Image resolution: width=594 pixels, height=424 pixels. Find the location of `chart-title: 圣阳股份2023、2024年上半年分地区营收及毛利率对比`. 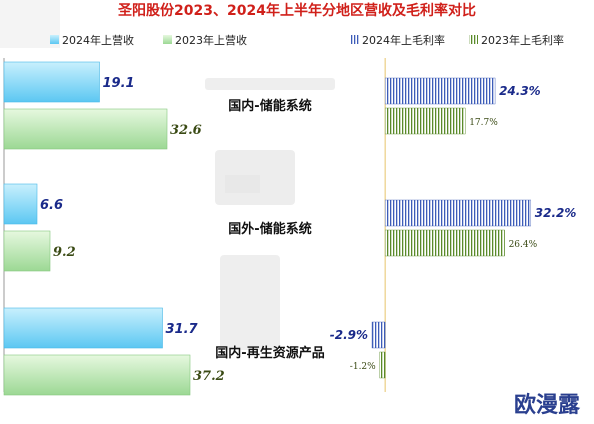

chart-title: 圣阳股份2023、2024年上半年分地区营收及毛利率对比 is located at coordinates (296, 10).